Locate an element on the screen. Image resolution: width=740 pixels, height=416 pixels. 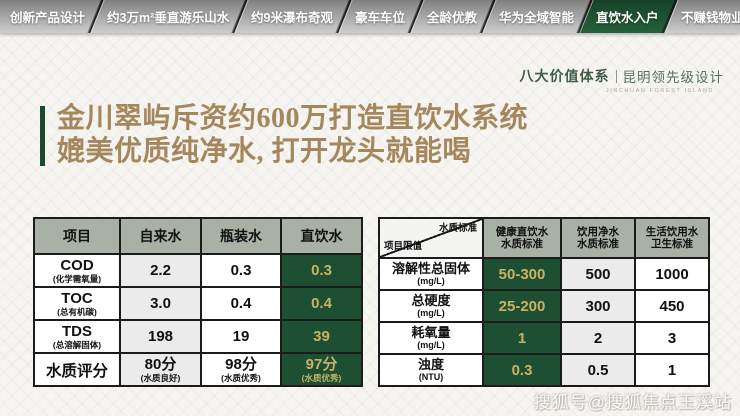
headline-text: 金川翠屿斥资约600万打造直饮水系统 媲美优质纯净水, 打开龙头就能喝 is located at coordinates (292, 135).